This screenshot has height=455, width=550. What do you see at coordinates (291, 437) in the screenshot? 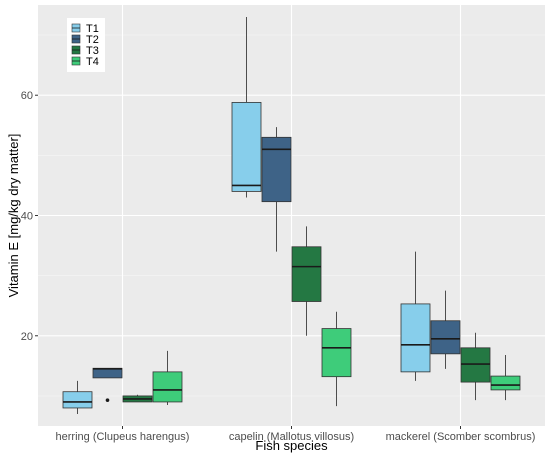
I see `x-tick-label: capelin (Mallotus villosus)` at bounding box center [291, 437].